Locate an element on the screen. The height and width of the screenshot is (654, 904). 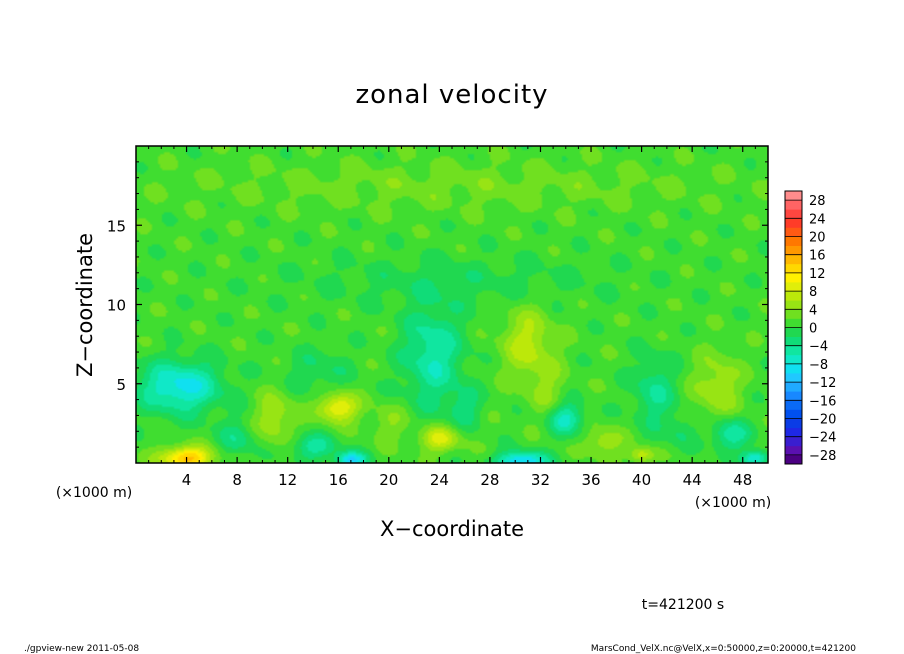
x-unit-label: (×1000 m) is located at coordinates (733, 503).